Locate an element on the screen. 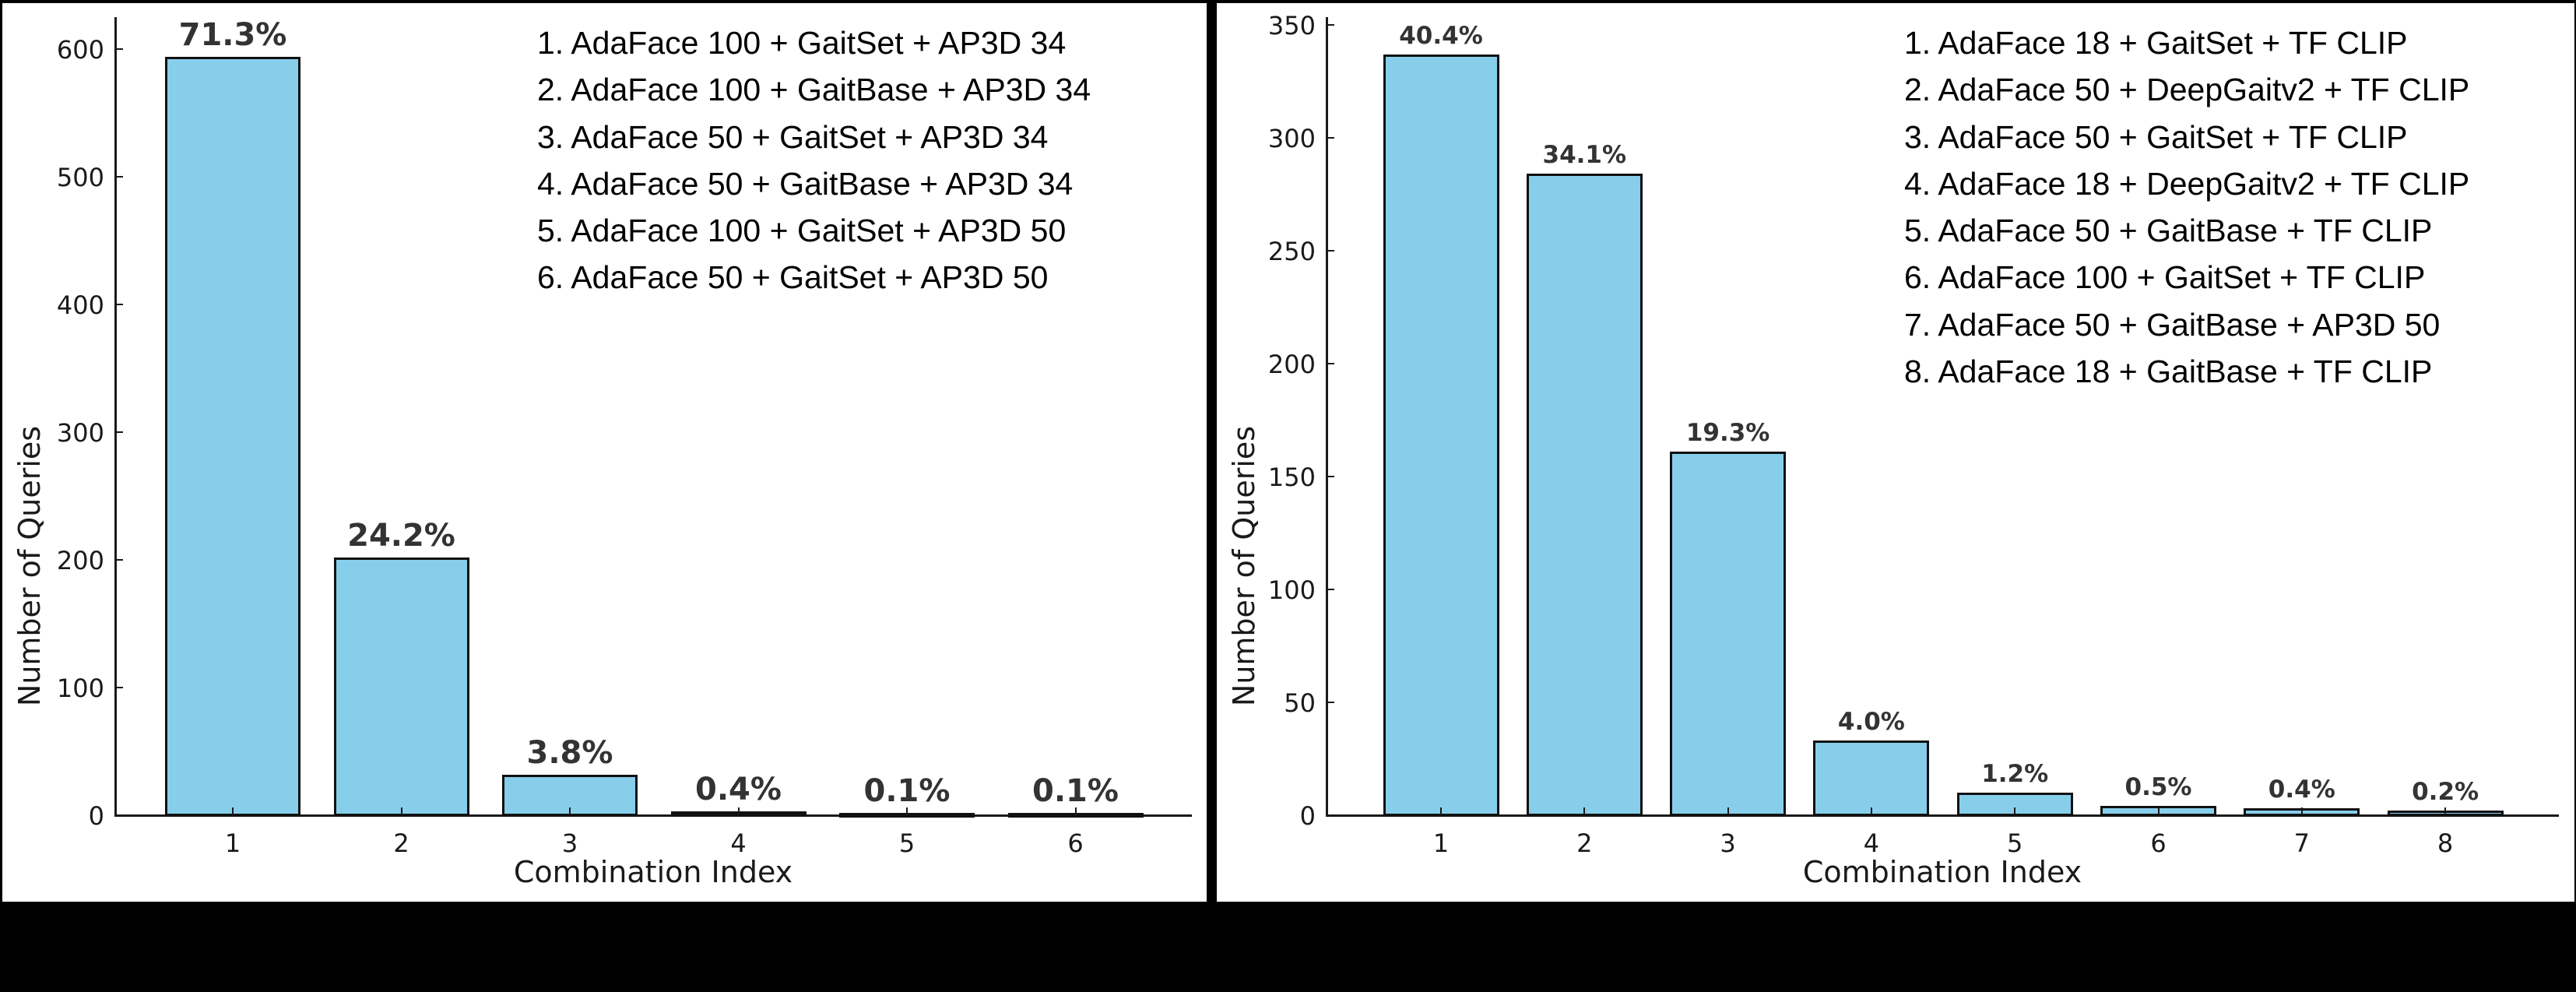 Image resolution: width=2576 pixels, height=992 pixels. y-tick-label: 200 is located at coordinates (80, 560).